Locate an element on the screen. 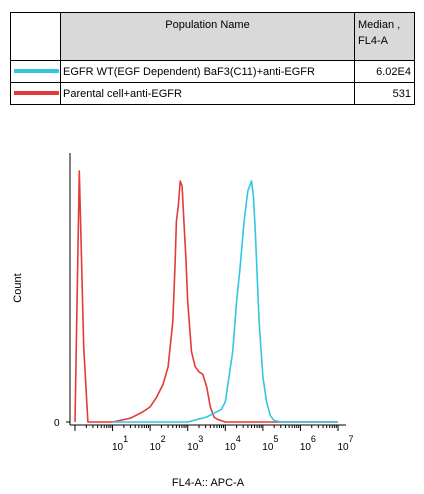 This screenshot has width=424, height=494. x-tick-exponent-2: 2 is located at coordinates (163, 439).